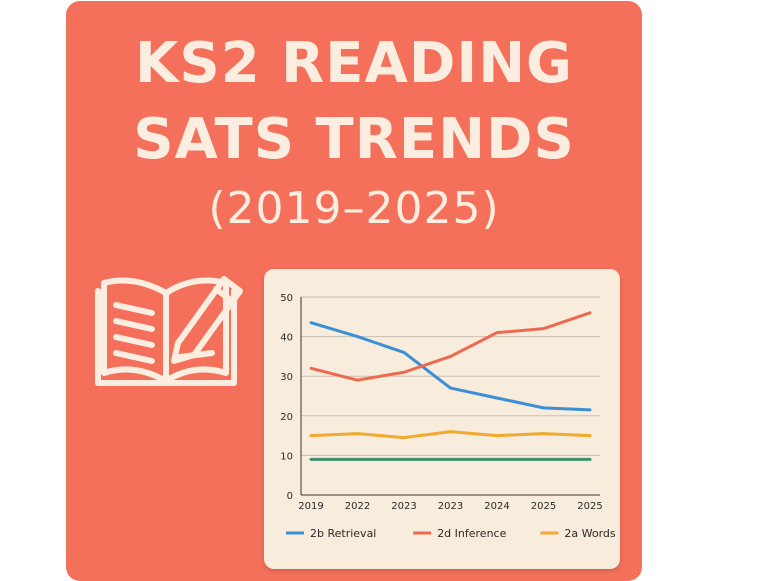 Image resolution: width=758 pixels, height=581 pixels. I want to click on title-line-2: SATS TRENDS, so click(354, 140).